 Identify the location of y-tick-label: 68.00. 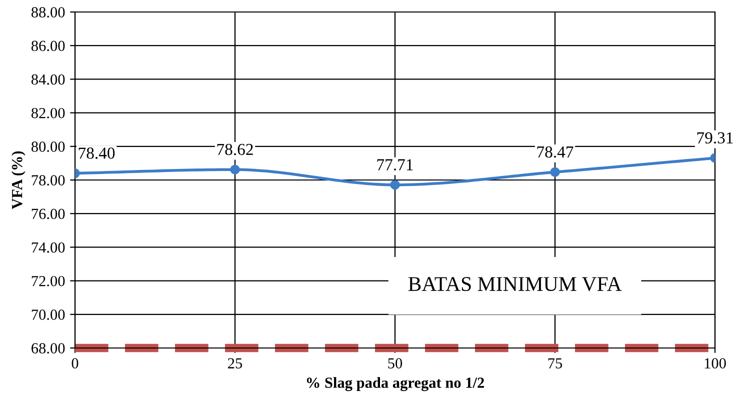
(48, 348).